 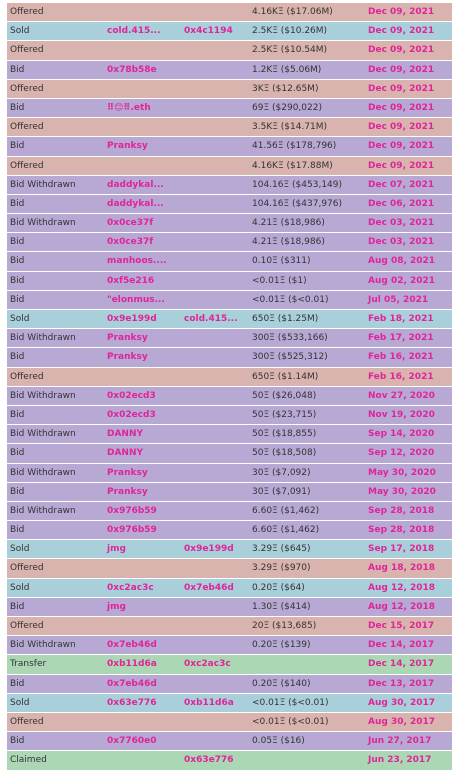 What do you see at coordinates (297, 184) in the screenshot?
I see `amount: 104.16Ξ ($453,149)` at bounding box center [297, 184].